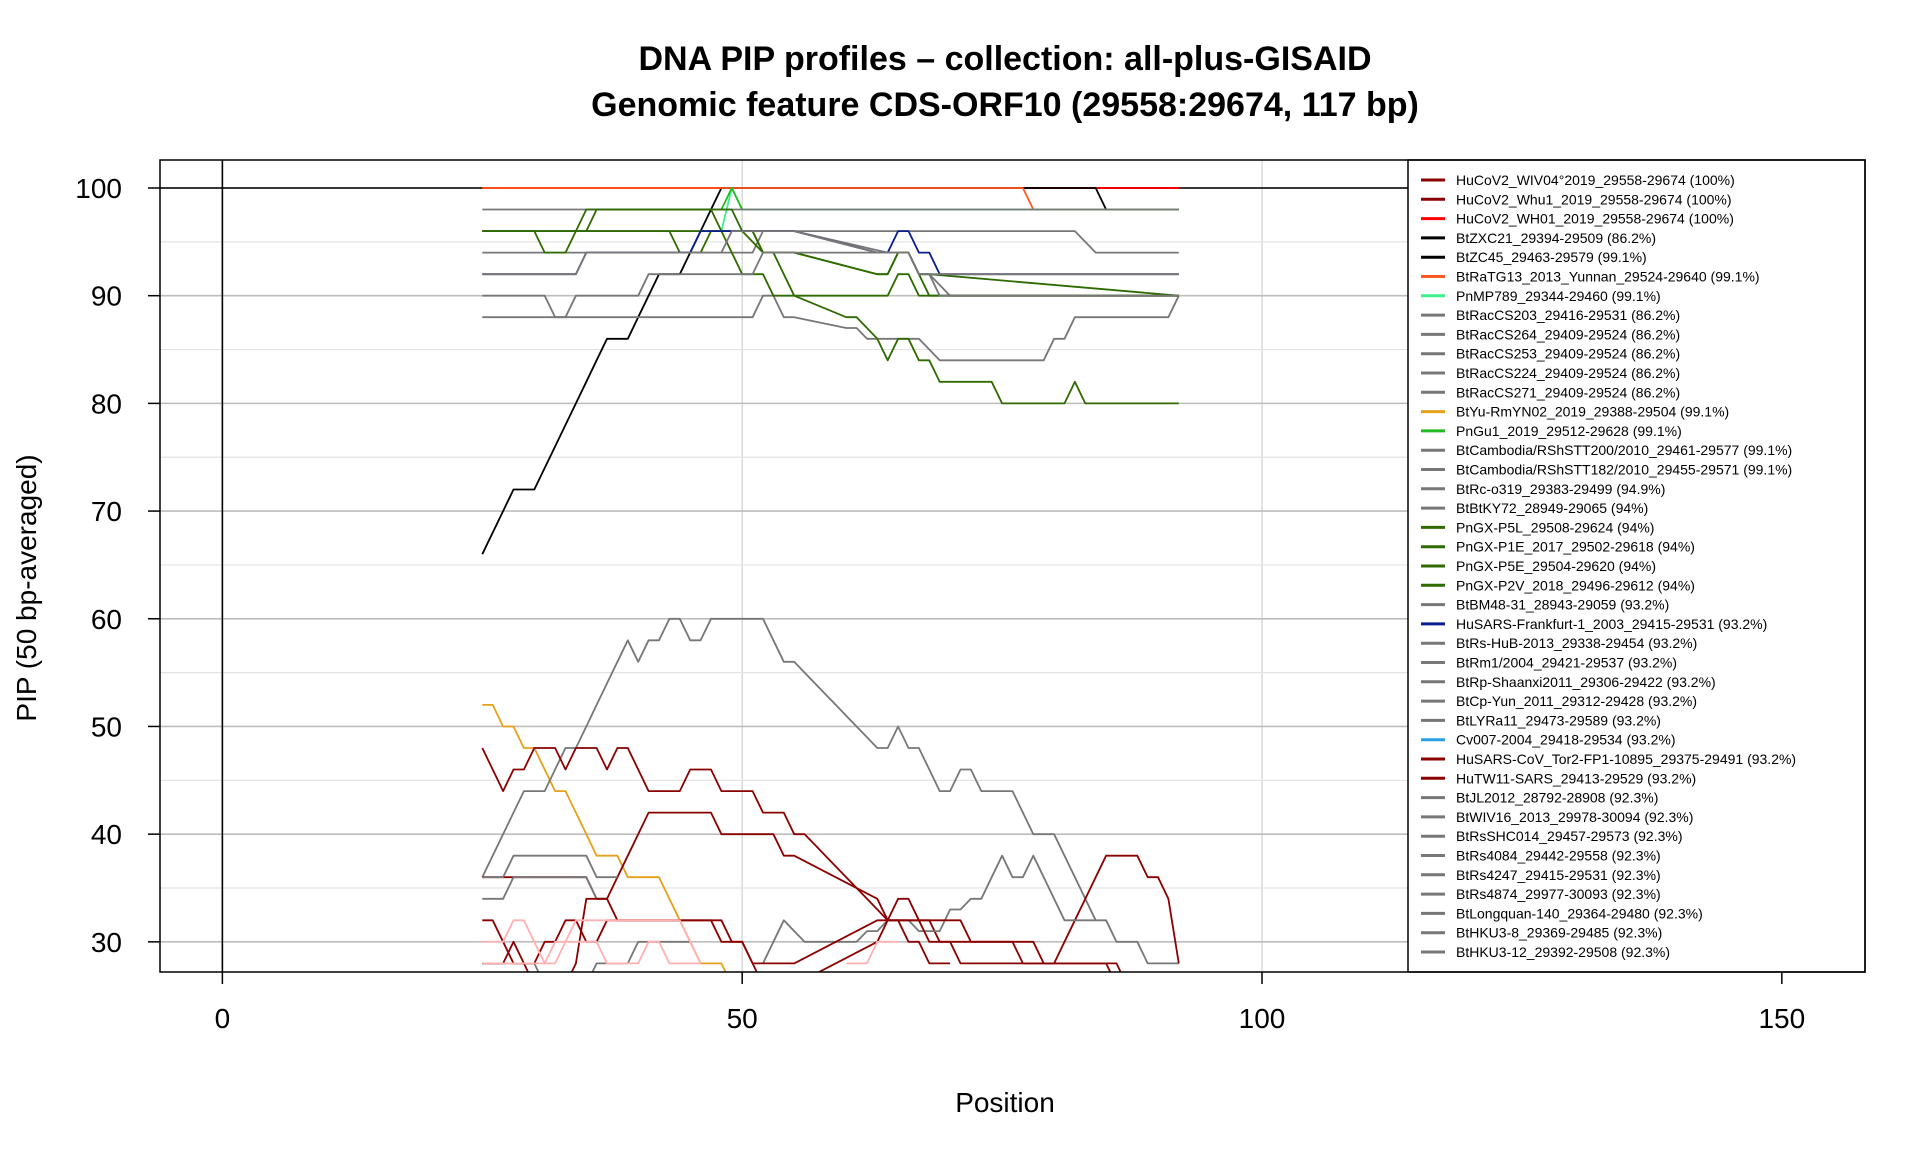 Image resolution: width=1920 pixels, height=1152 pixels. Describe the element at coordinates (1575, 547) in the screenshot. I see `legend-label: PnGX-P1E_2017_29502-29618 (94%)` at that location.